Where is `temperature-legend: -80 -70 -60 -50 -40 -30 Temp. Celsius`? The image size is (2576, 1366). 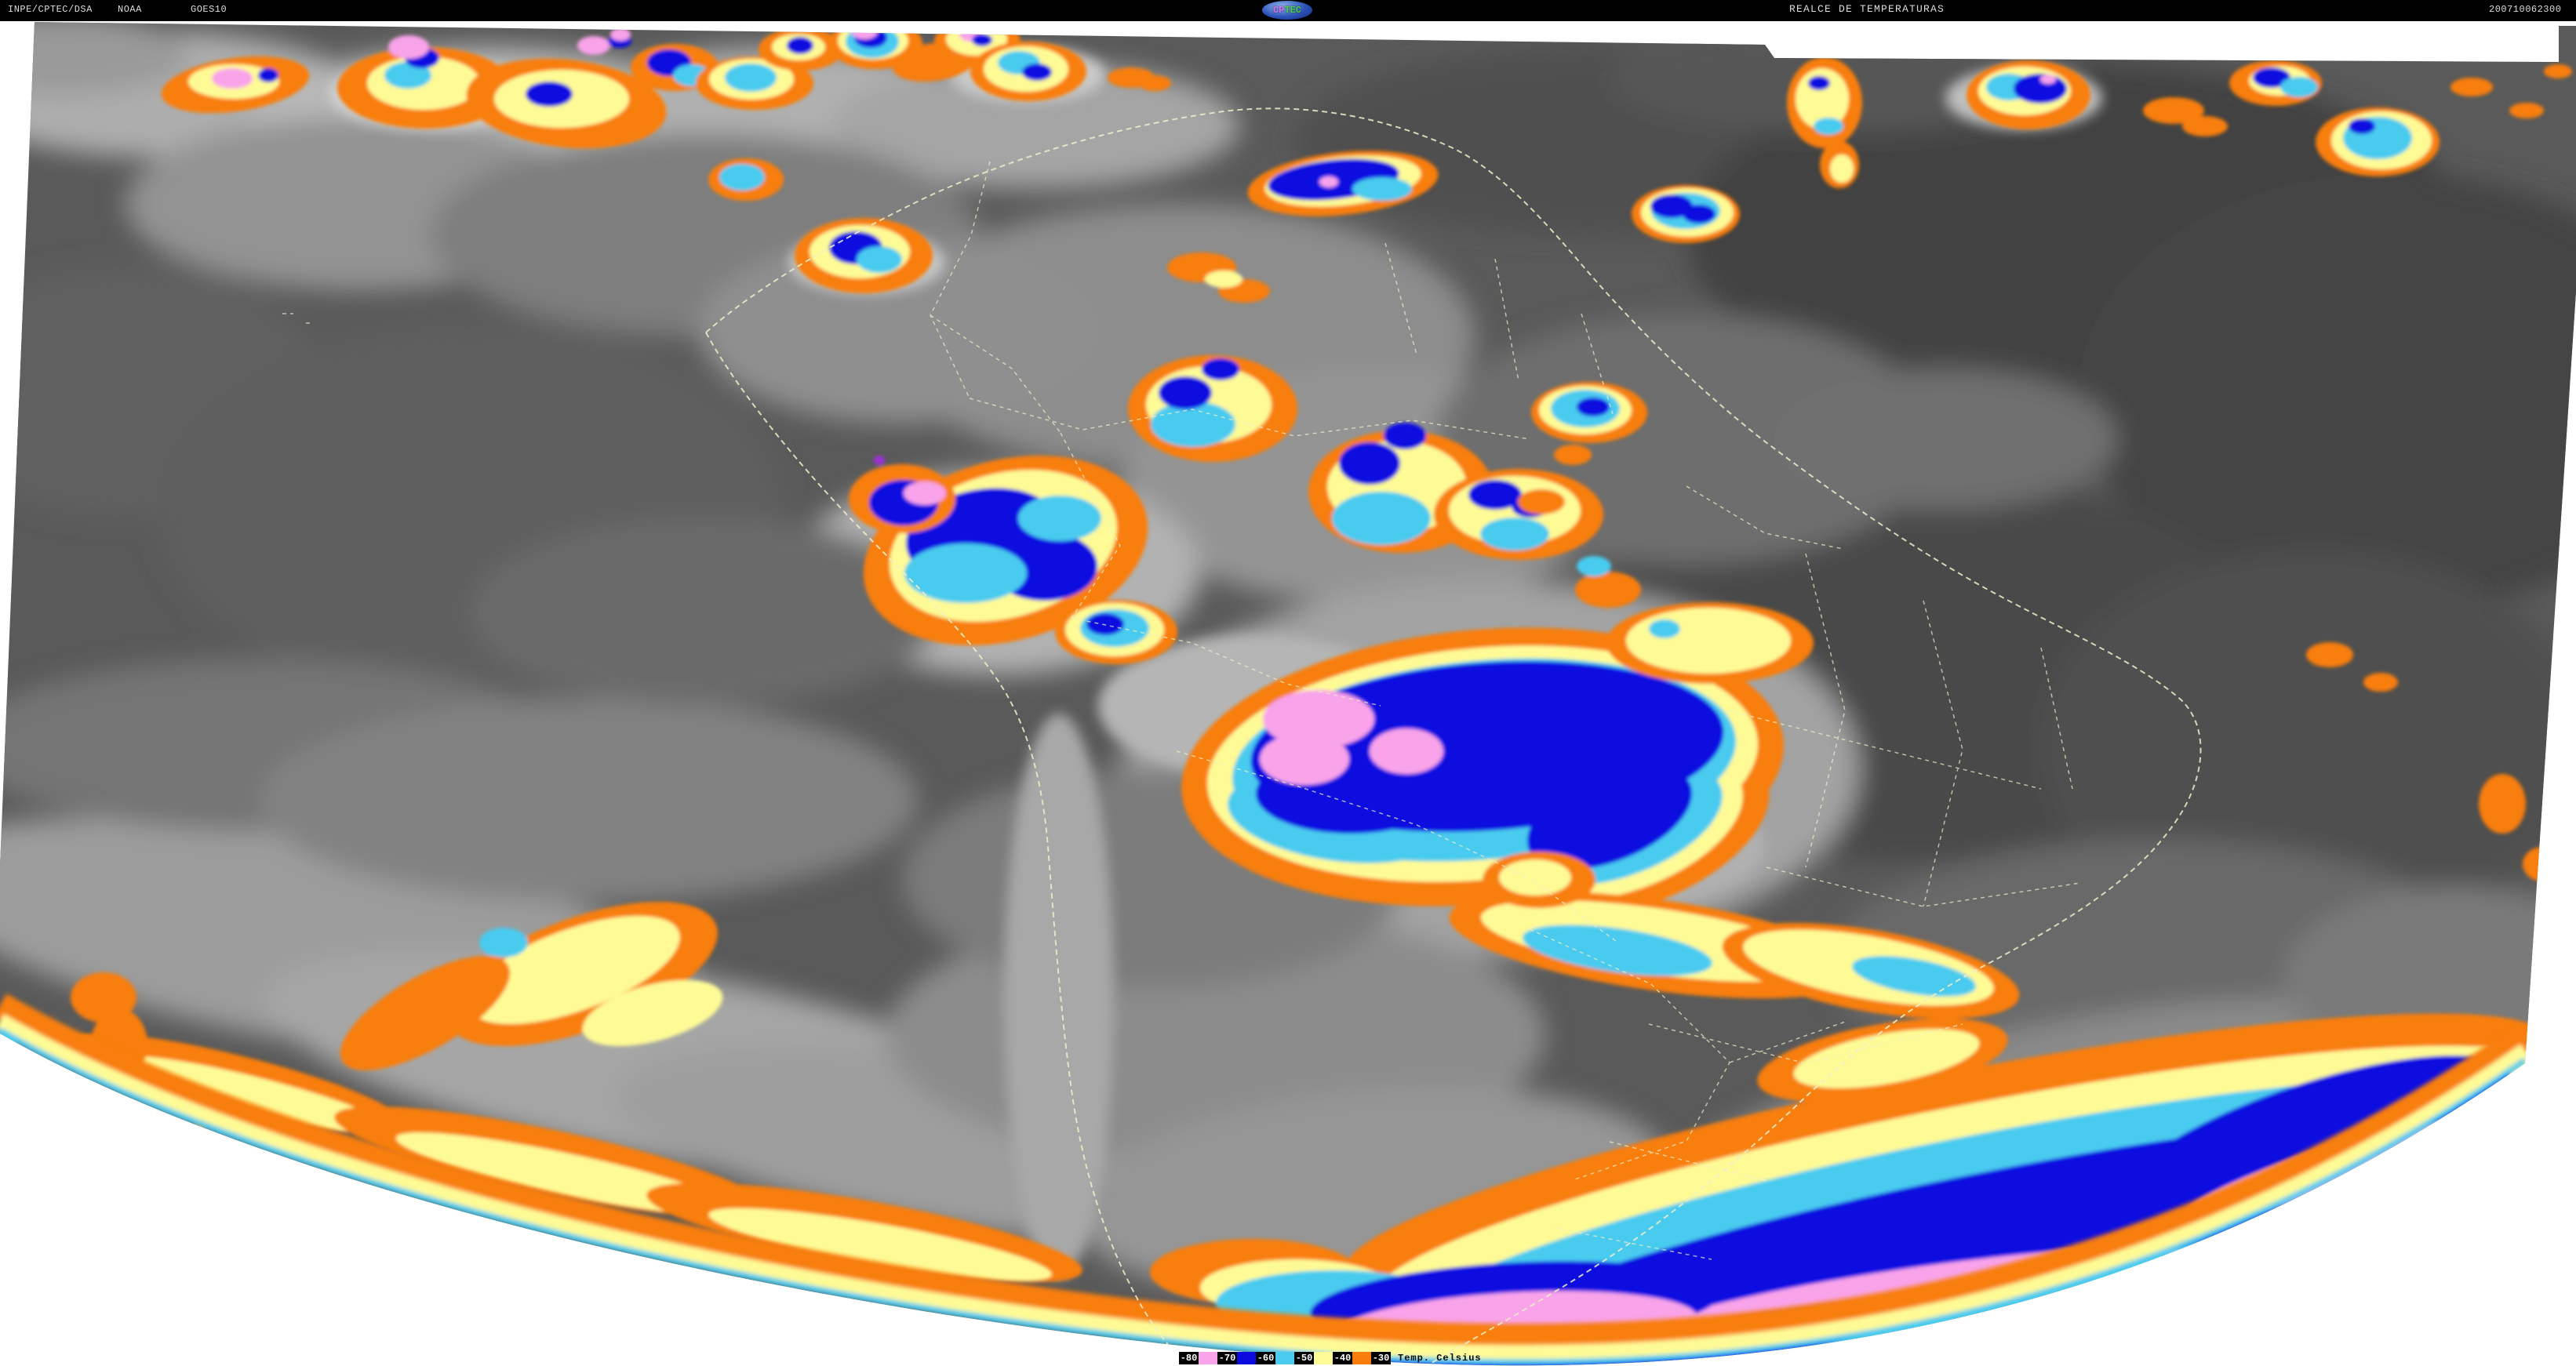 temperature-legend: -80 -70 -60 -50 -40 -30 Temp. Celsius is located at coordinates (1330, 1358).